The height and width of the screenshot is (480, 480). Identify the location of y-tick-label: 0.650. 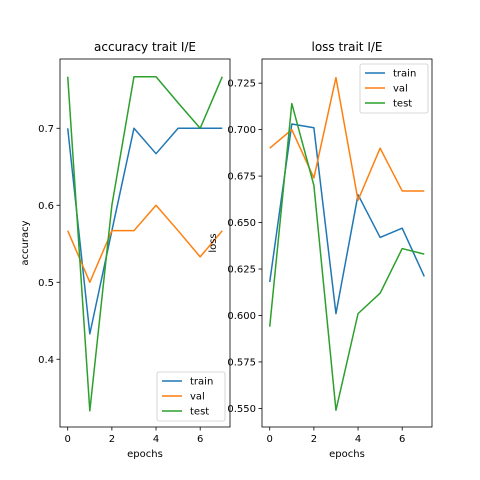
(241, 223).